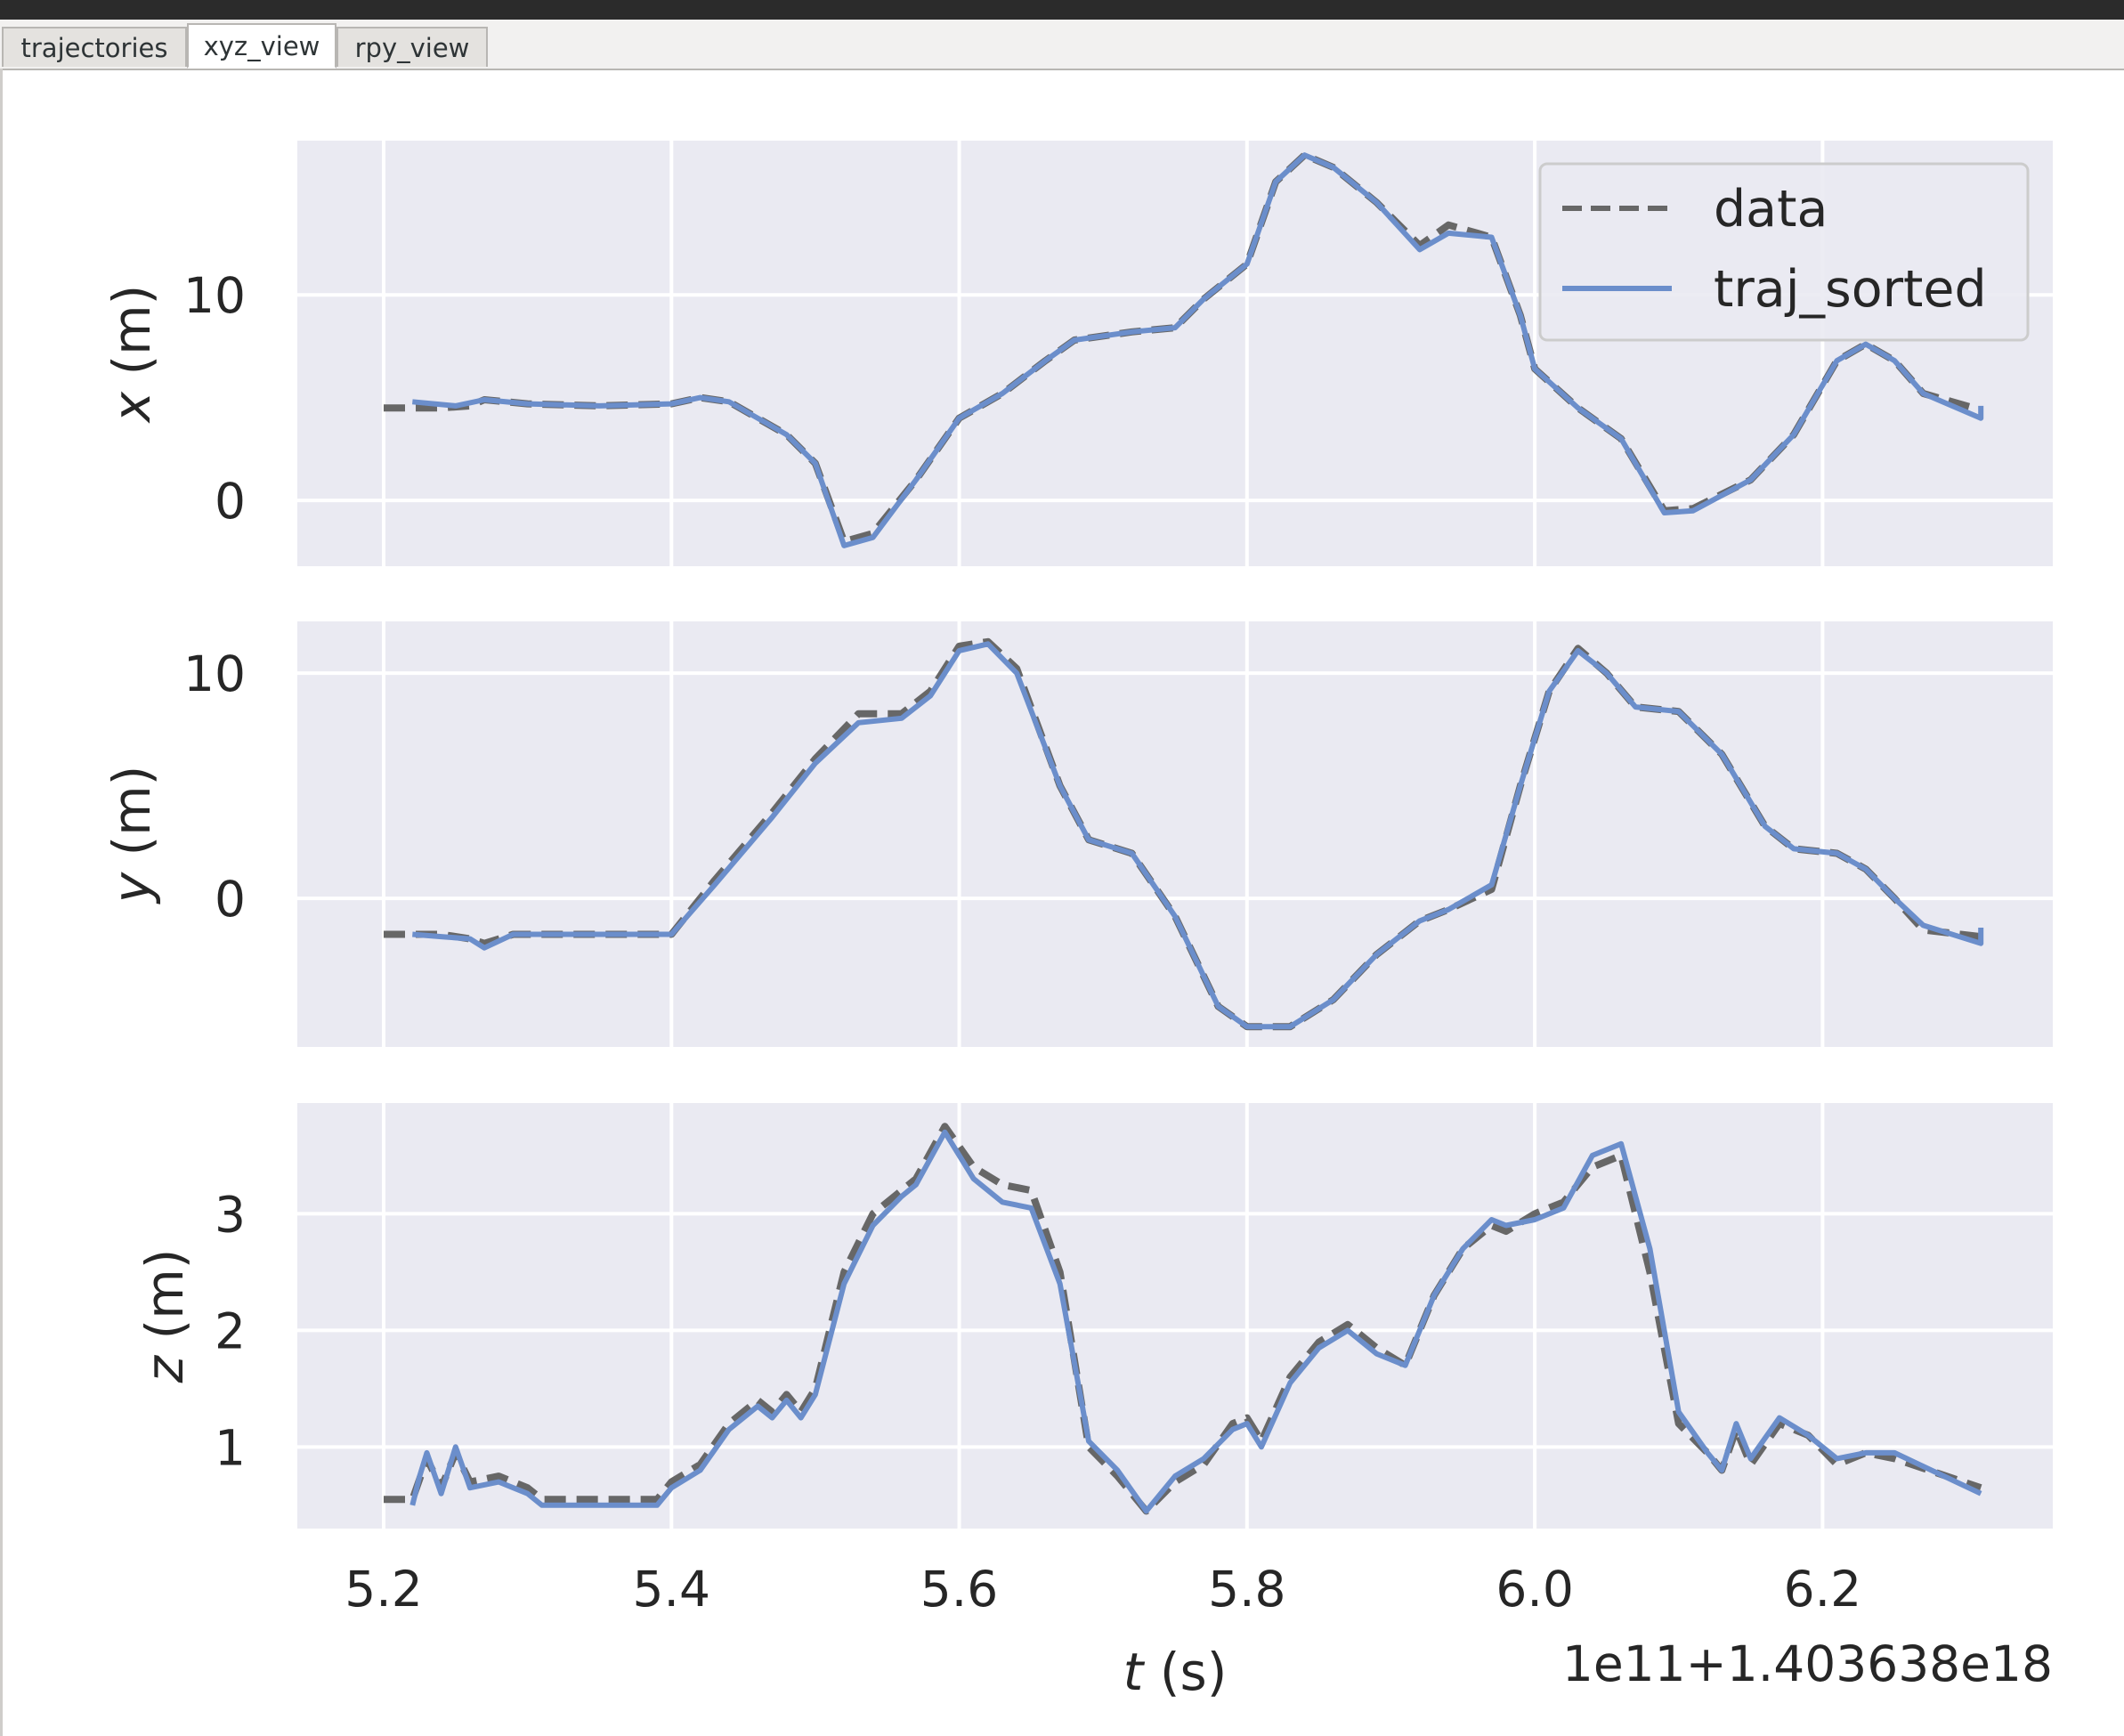  Describe the element at coordinates (132, 355) in the screenshot. I see `y-axis-label-x: x (m)` at that location.